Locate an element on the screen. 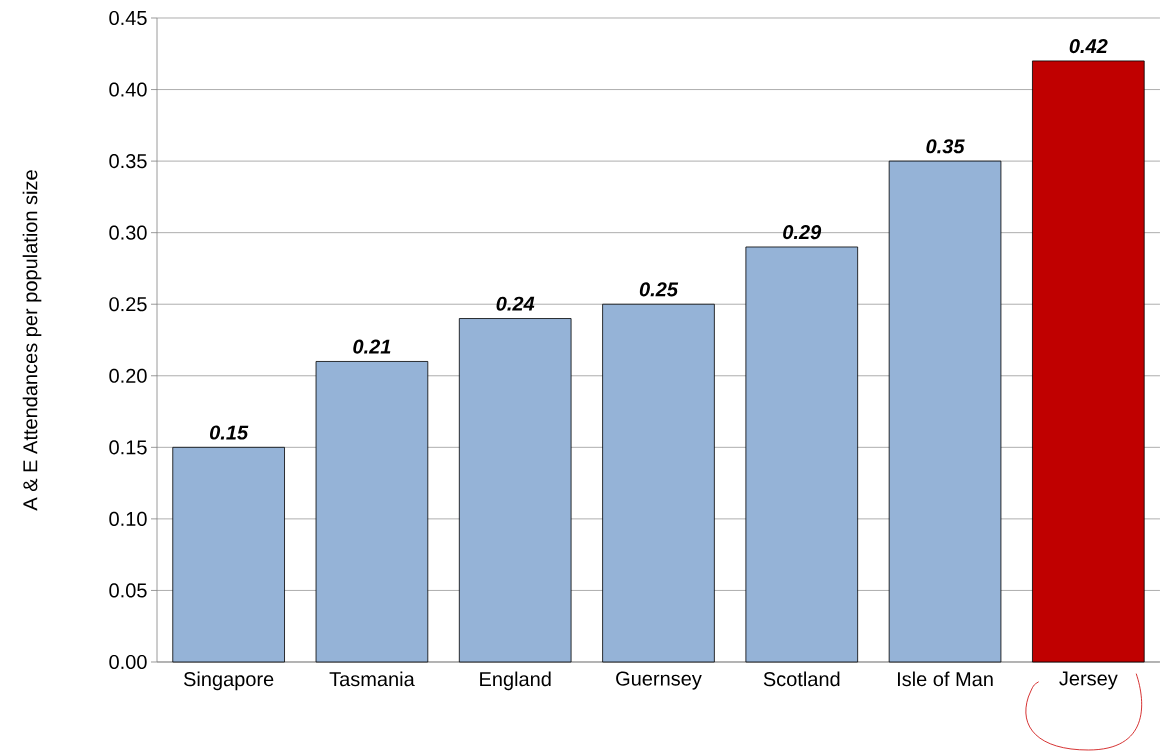 Image resolution: width=1164 pixels, height=752 pixels. x-tick-label: Guernsey is located at coordinates (659, 680).